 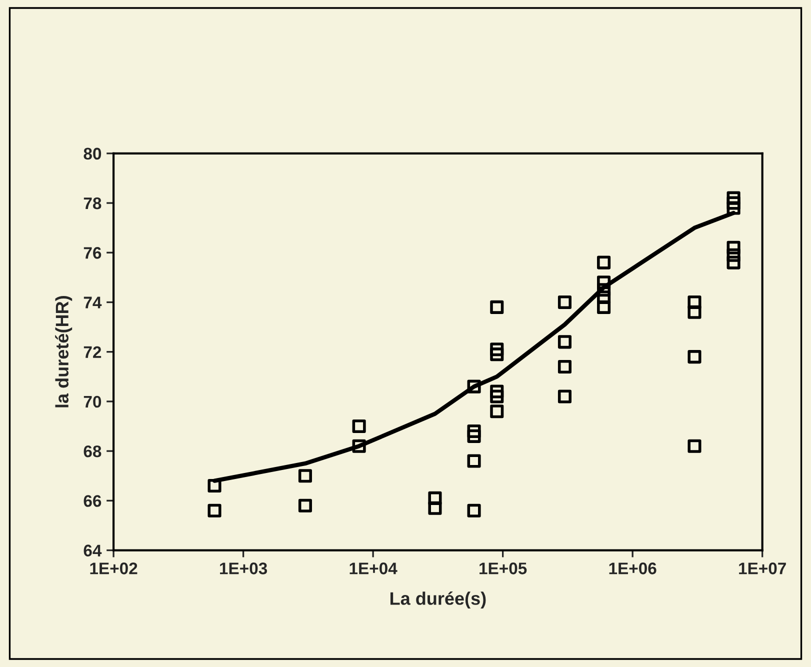 I want to click on x-tick-label: 1E+06, so click(x=632, y=568).